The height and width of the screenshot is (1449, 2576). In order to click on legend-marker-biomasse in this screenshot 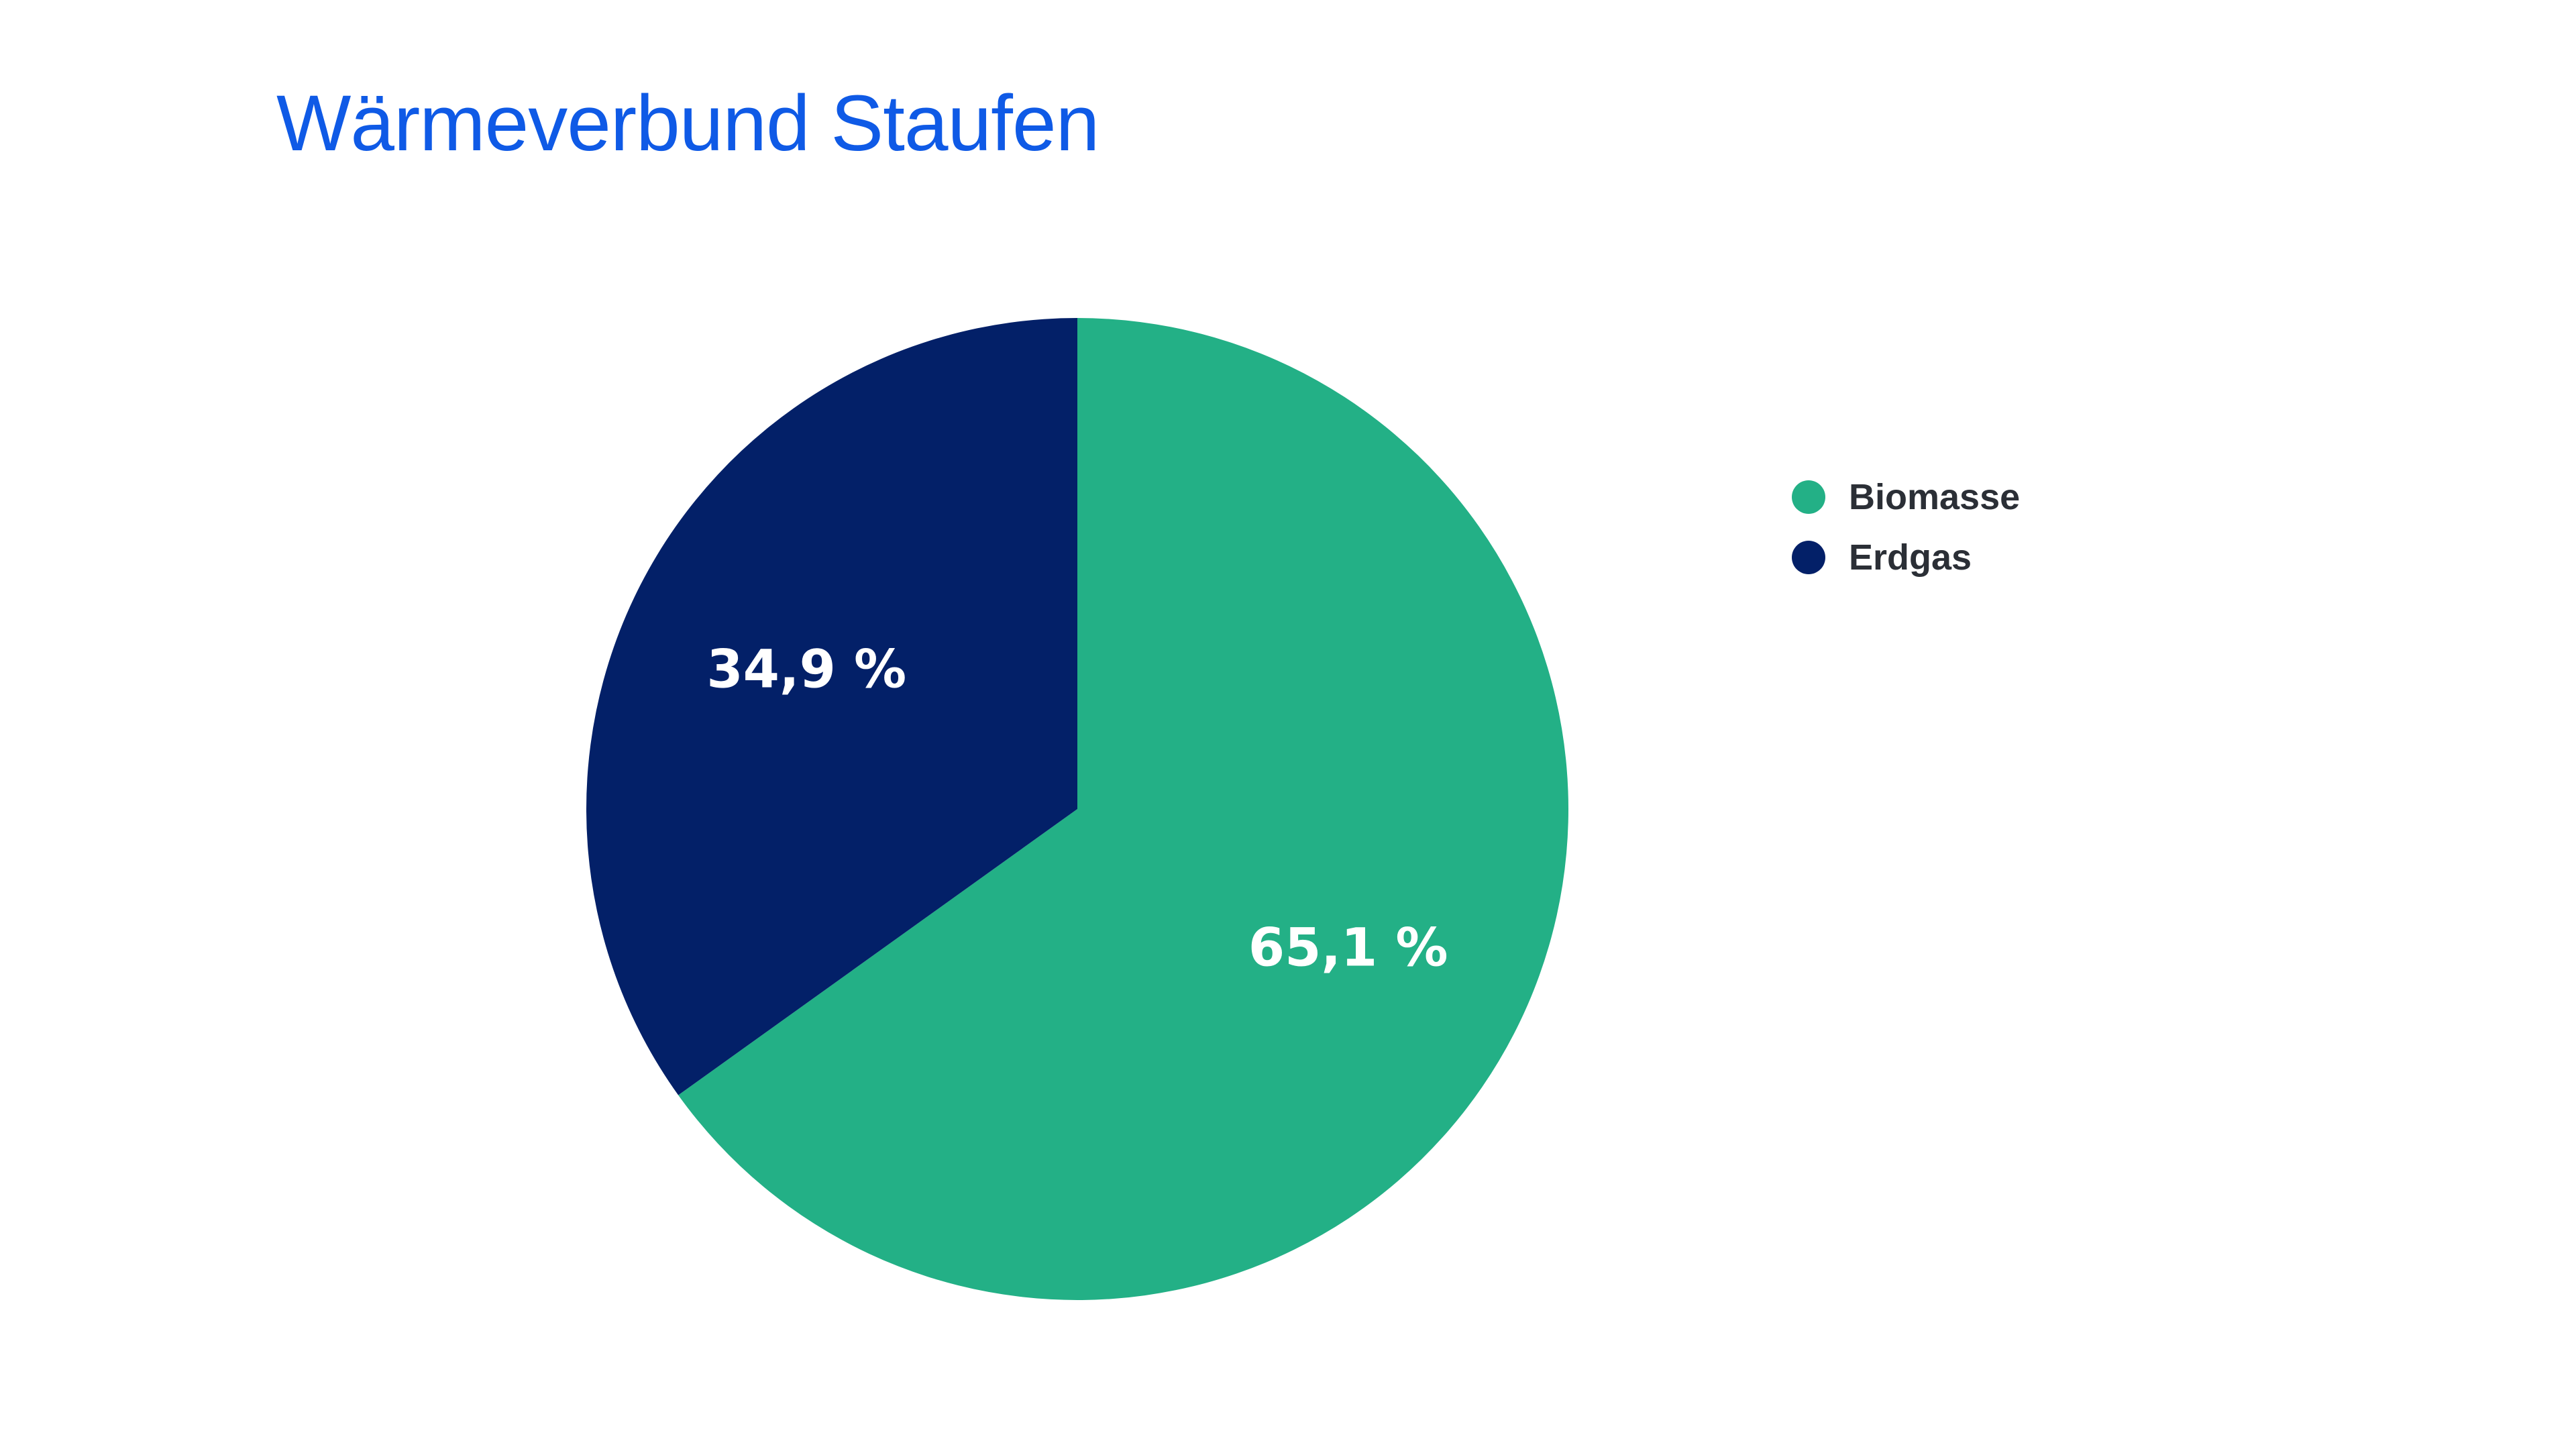, I will do `click(1808, 497)`.